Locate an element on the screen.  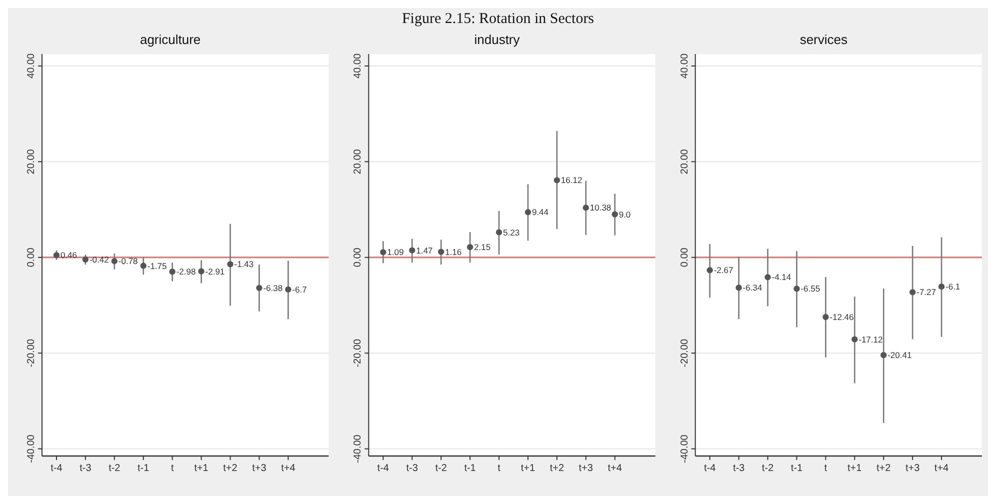
chart-title: agriculture is located at coordinates (170, 39).